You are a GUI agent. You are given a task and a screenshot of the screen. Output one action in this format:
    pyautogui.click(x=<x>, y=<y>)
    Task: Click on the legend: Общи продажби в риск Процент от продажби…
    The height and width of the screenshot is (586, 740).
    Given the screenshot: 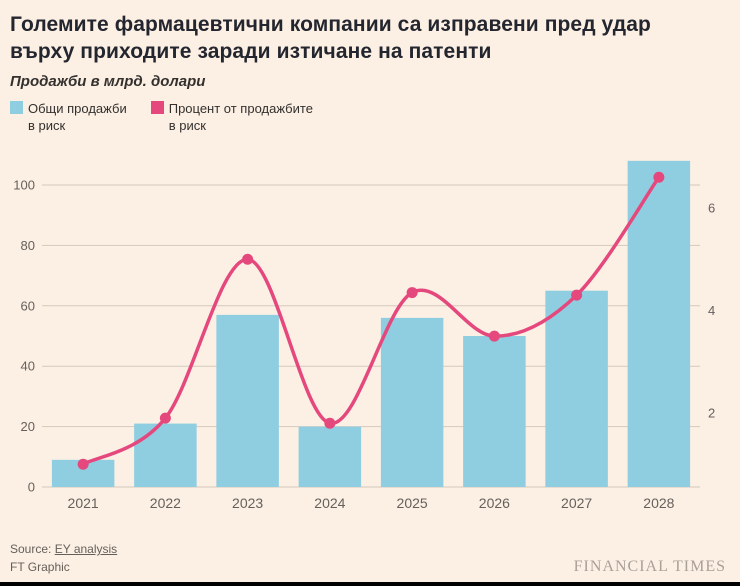 What is the action you would take?
    pyautogui.click(x=375, y=117)
    